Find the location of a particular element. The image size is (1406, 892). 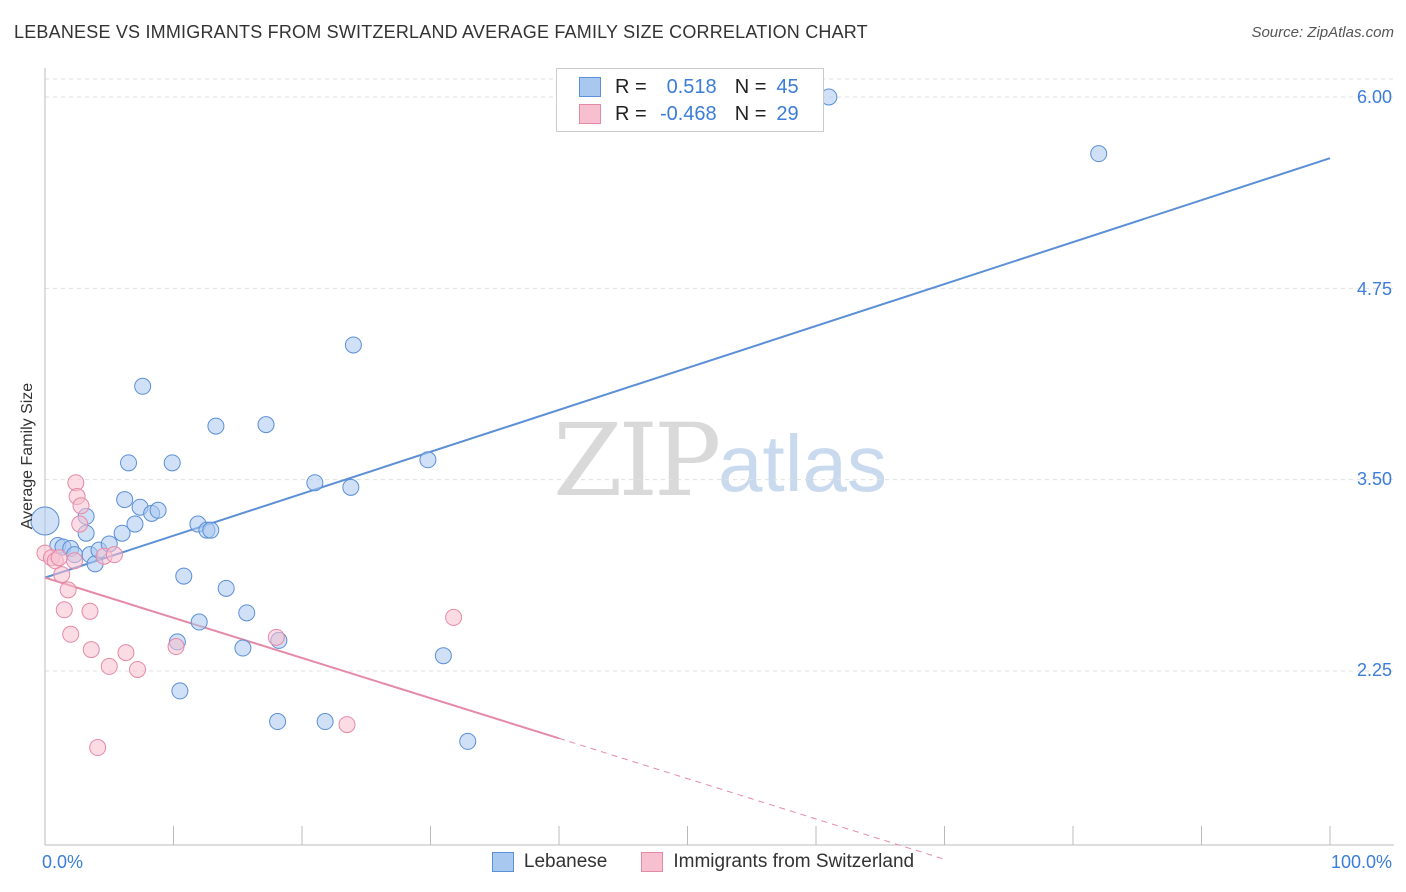

y-tick-label: 6.00 is located at coordinates (1374, 97).